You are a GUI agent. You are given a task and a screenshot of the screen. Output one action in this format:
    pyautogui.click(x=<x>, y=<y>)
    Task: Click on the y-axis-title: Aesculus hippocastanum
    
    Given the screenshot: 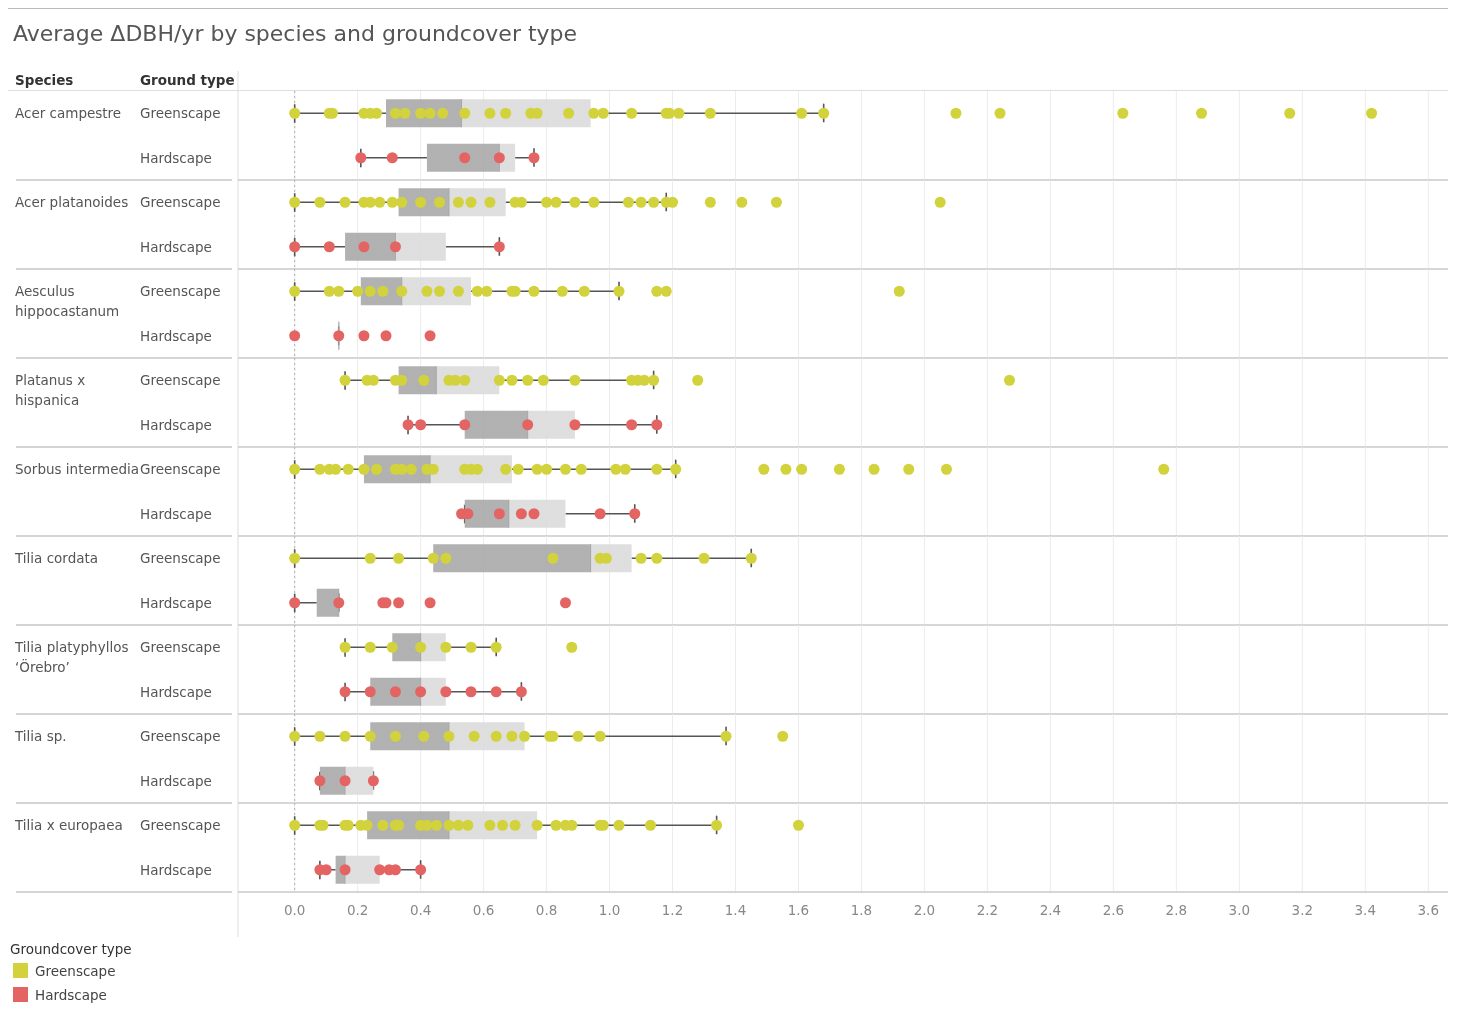 What is the action you would take?
    pyautogui.click(x=67, y=301)
    